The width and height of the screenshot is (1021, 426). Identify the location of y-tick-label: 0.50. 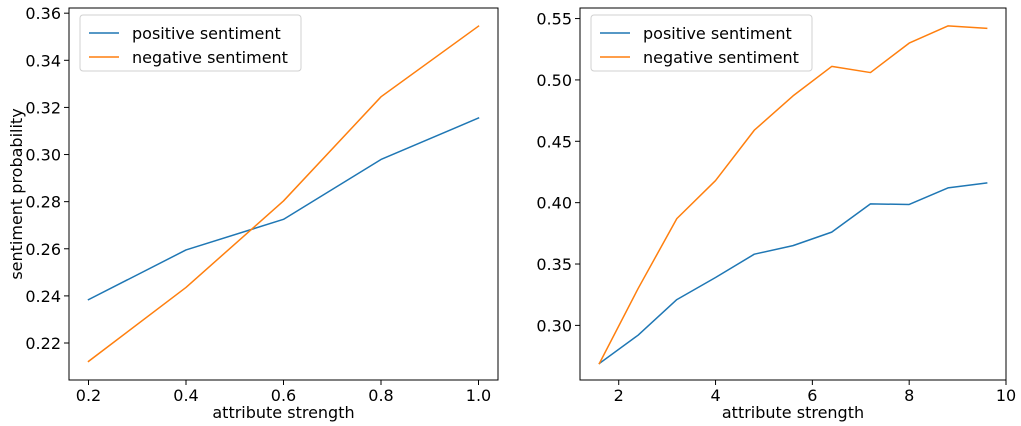
(554, 80).